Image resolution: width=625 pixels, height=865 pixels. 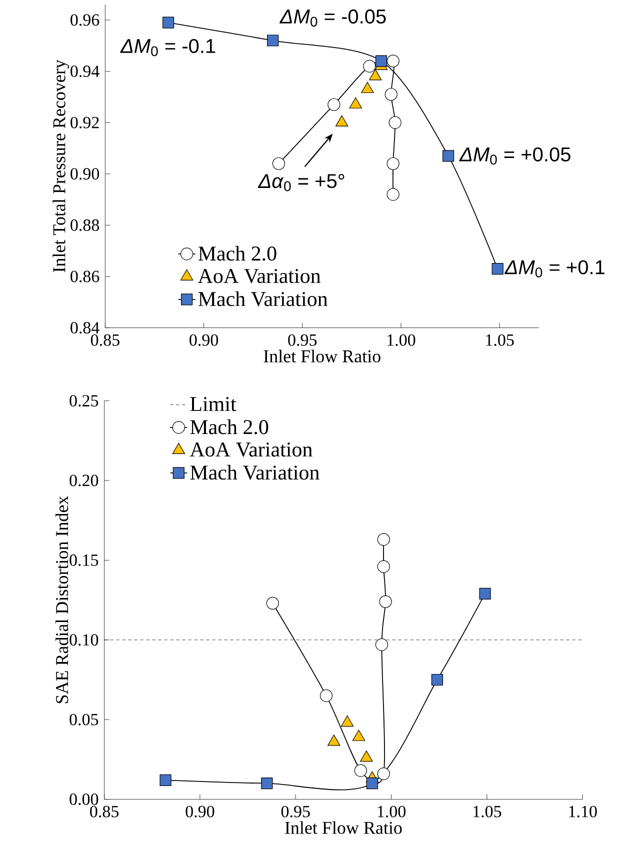 I want to click on annotation: ΔM$_{0}$ = -0.1, so click(x=168, y=47).